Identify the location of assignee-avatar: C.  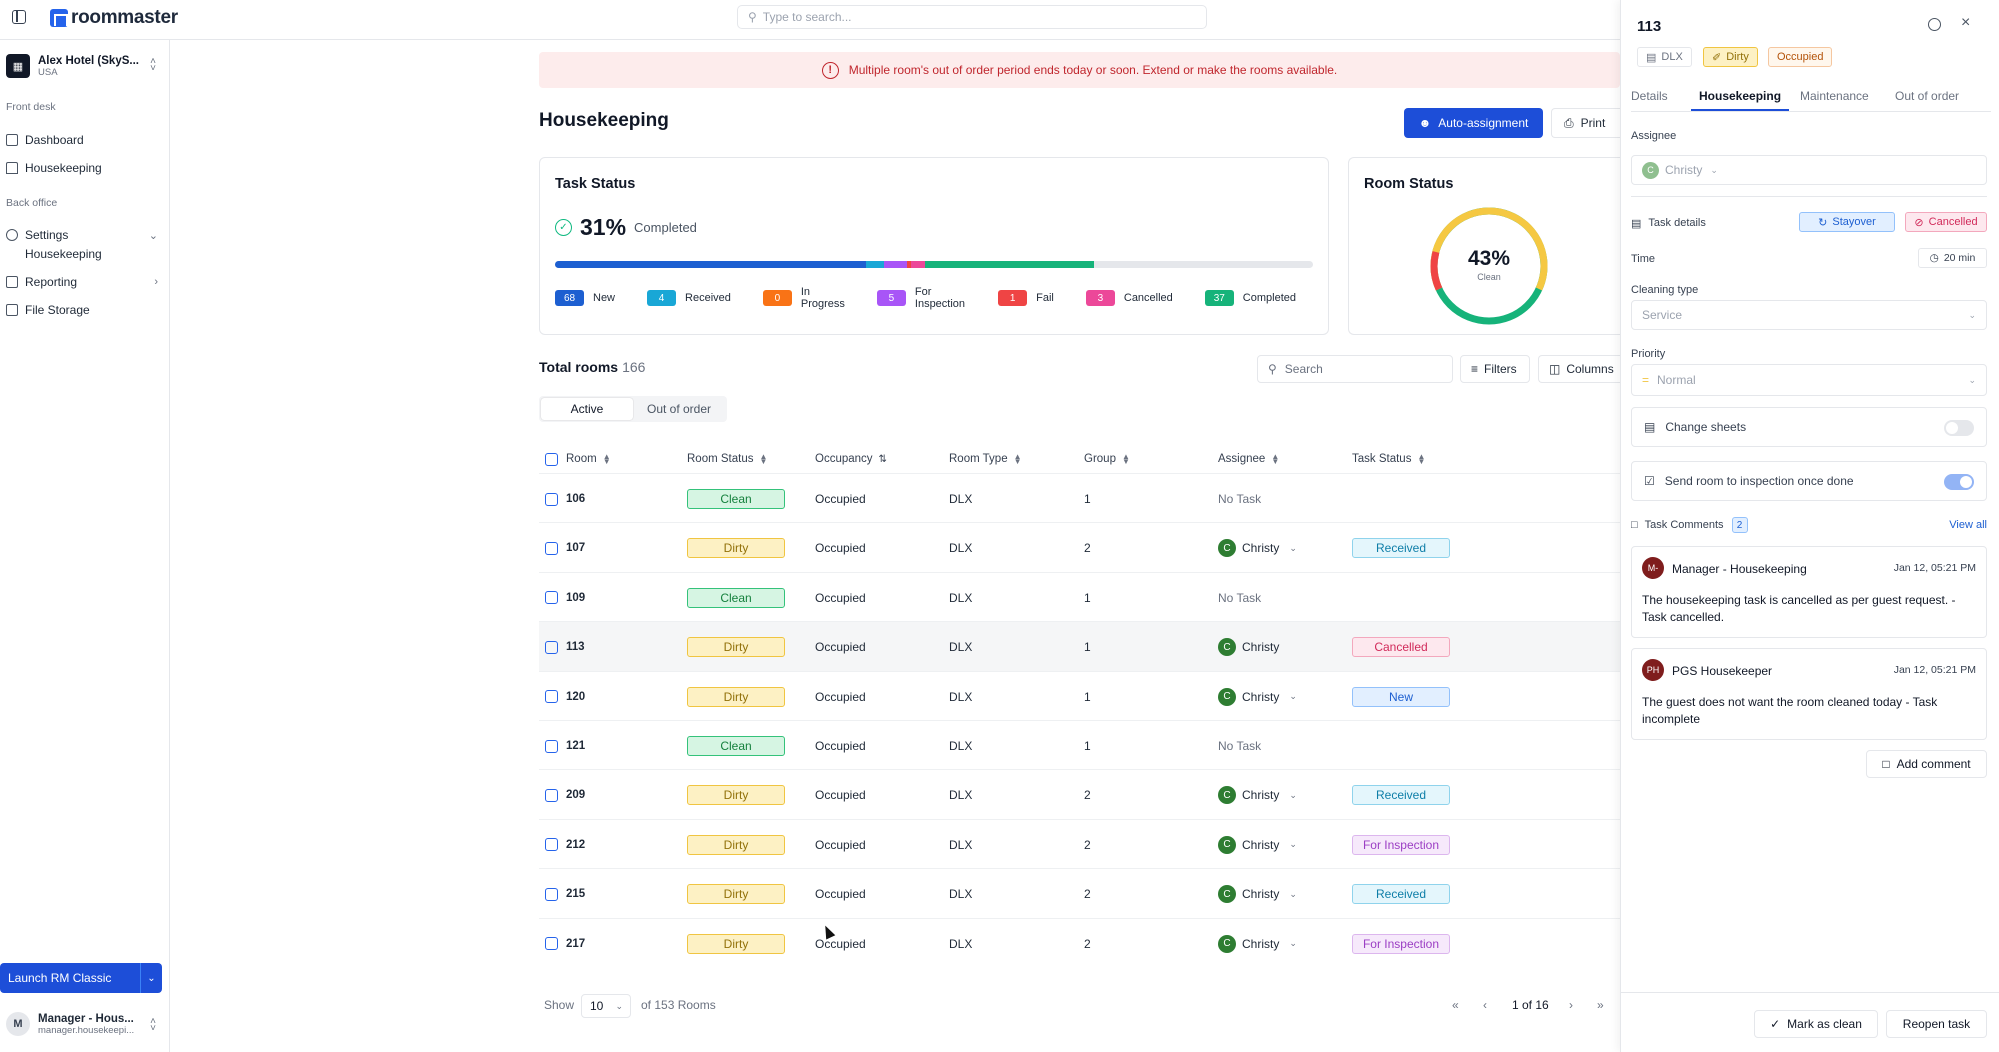
(1650, 170).